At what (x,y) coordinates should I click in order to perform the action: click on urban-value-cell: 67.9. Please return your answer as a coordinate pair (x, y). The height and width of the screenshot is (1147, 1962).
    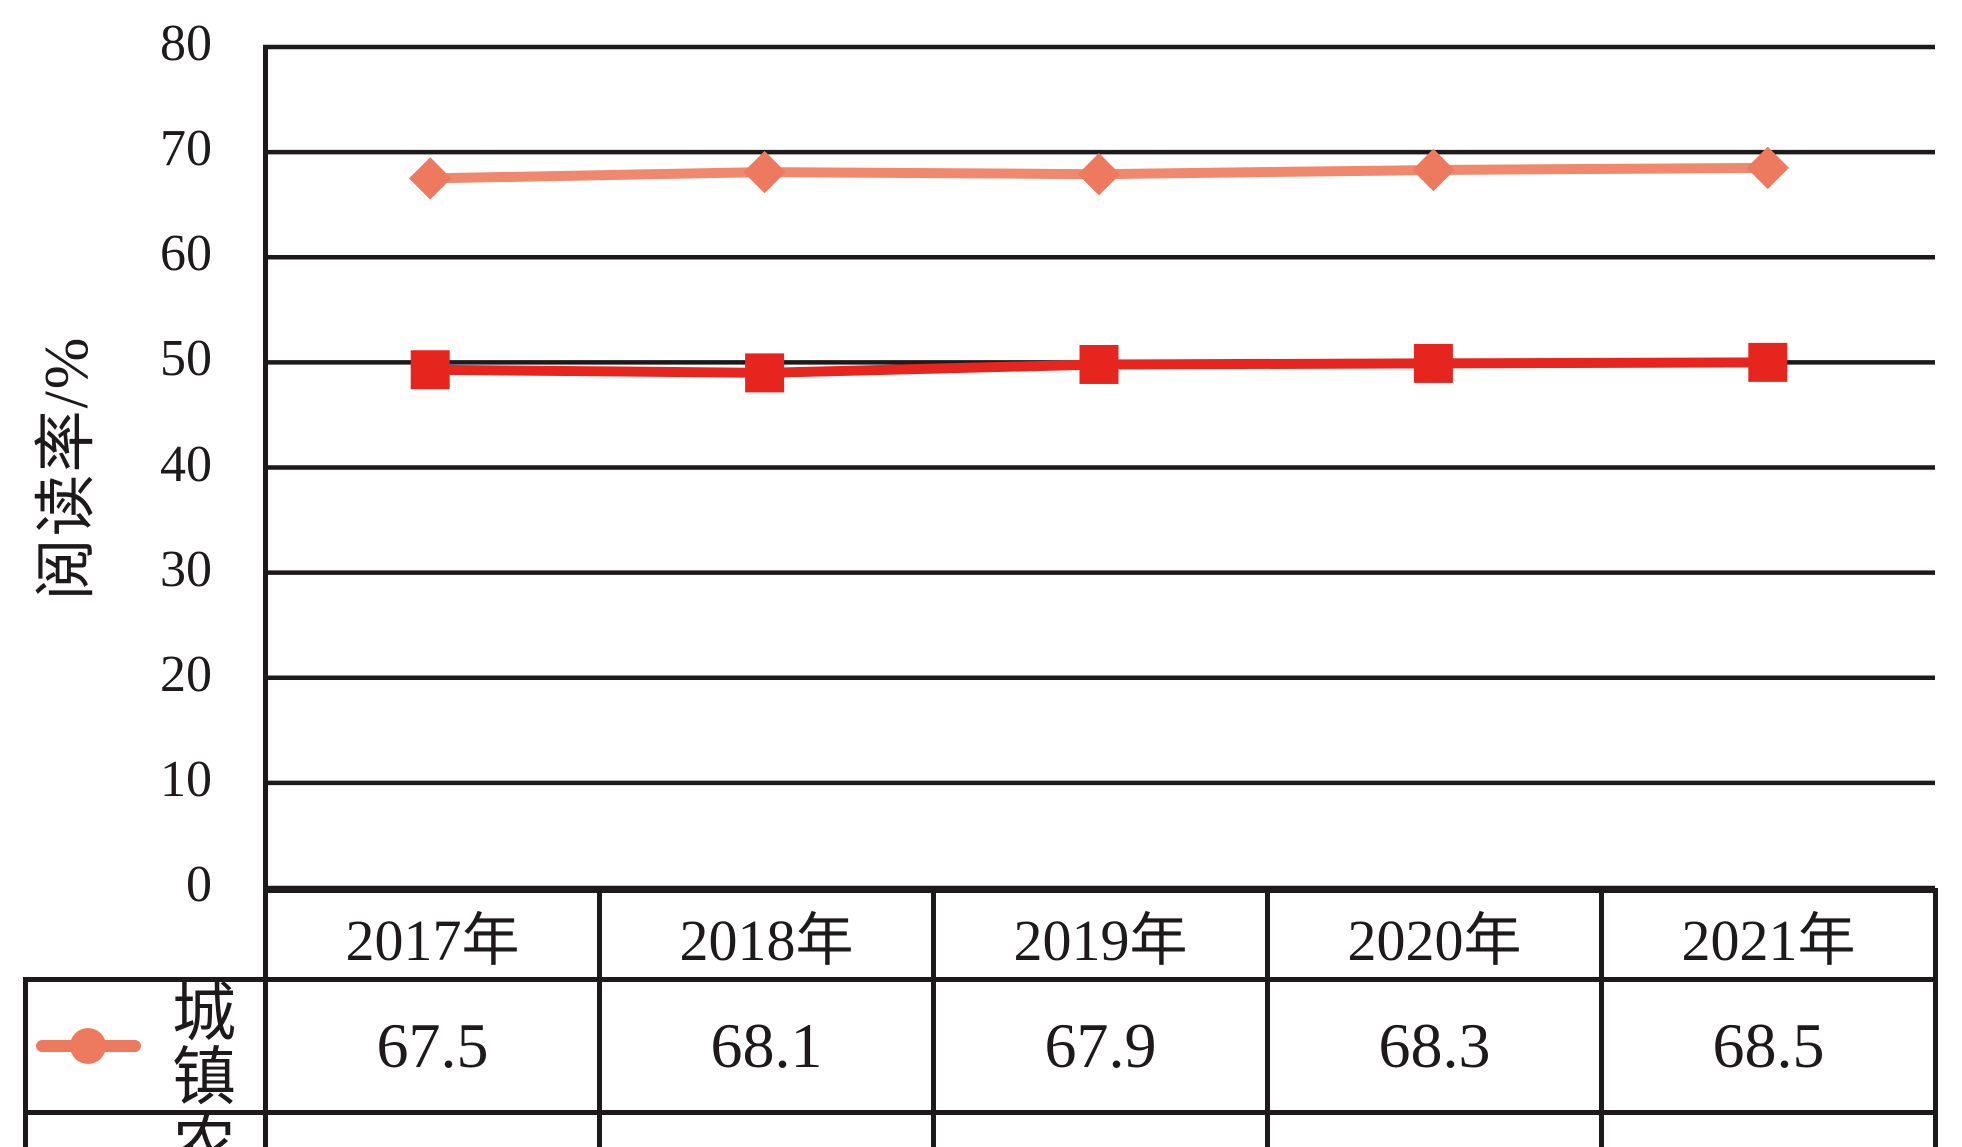
    Looking at the image, I should click on (1100, 1046).